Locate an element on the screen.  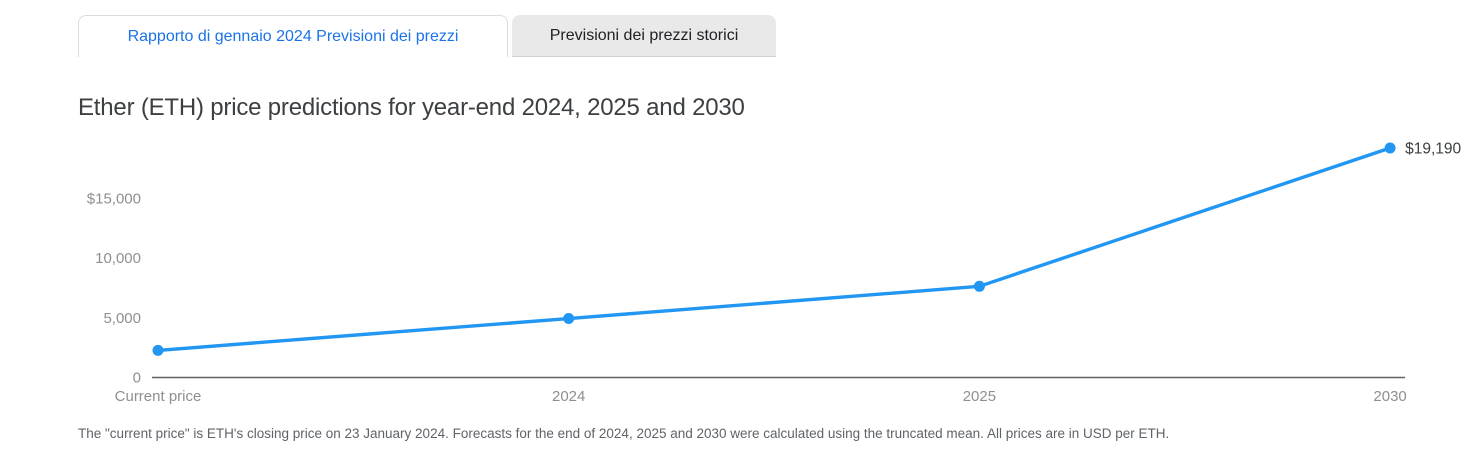
x-tick-label: 2024 is located at coordinates (568, 396).